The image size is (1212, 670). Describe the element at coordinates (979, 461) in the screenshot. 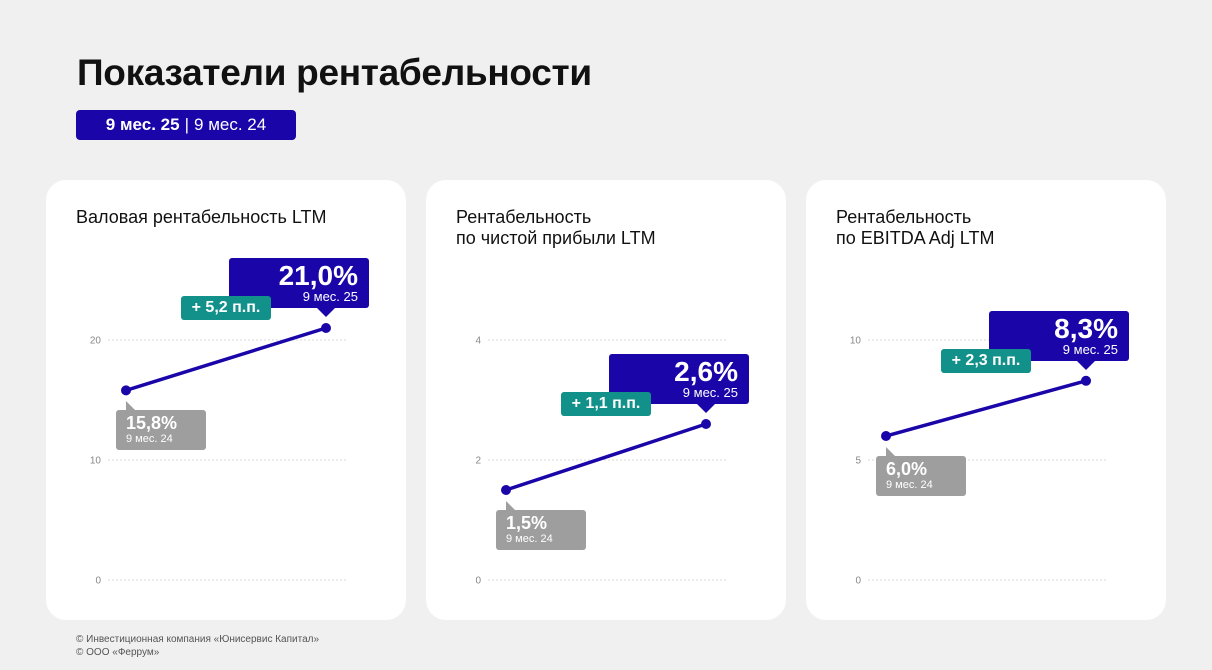

I see `chart-plot: 0 5 10` at that location.